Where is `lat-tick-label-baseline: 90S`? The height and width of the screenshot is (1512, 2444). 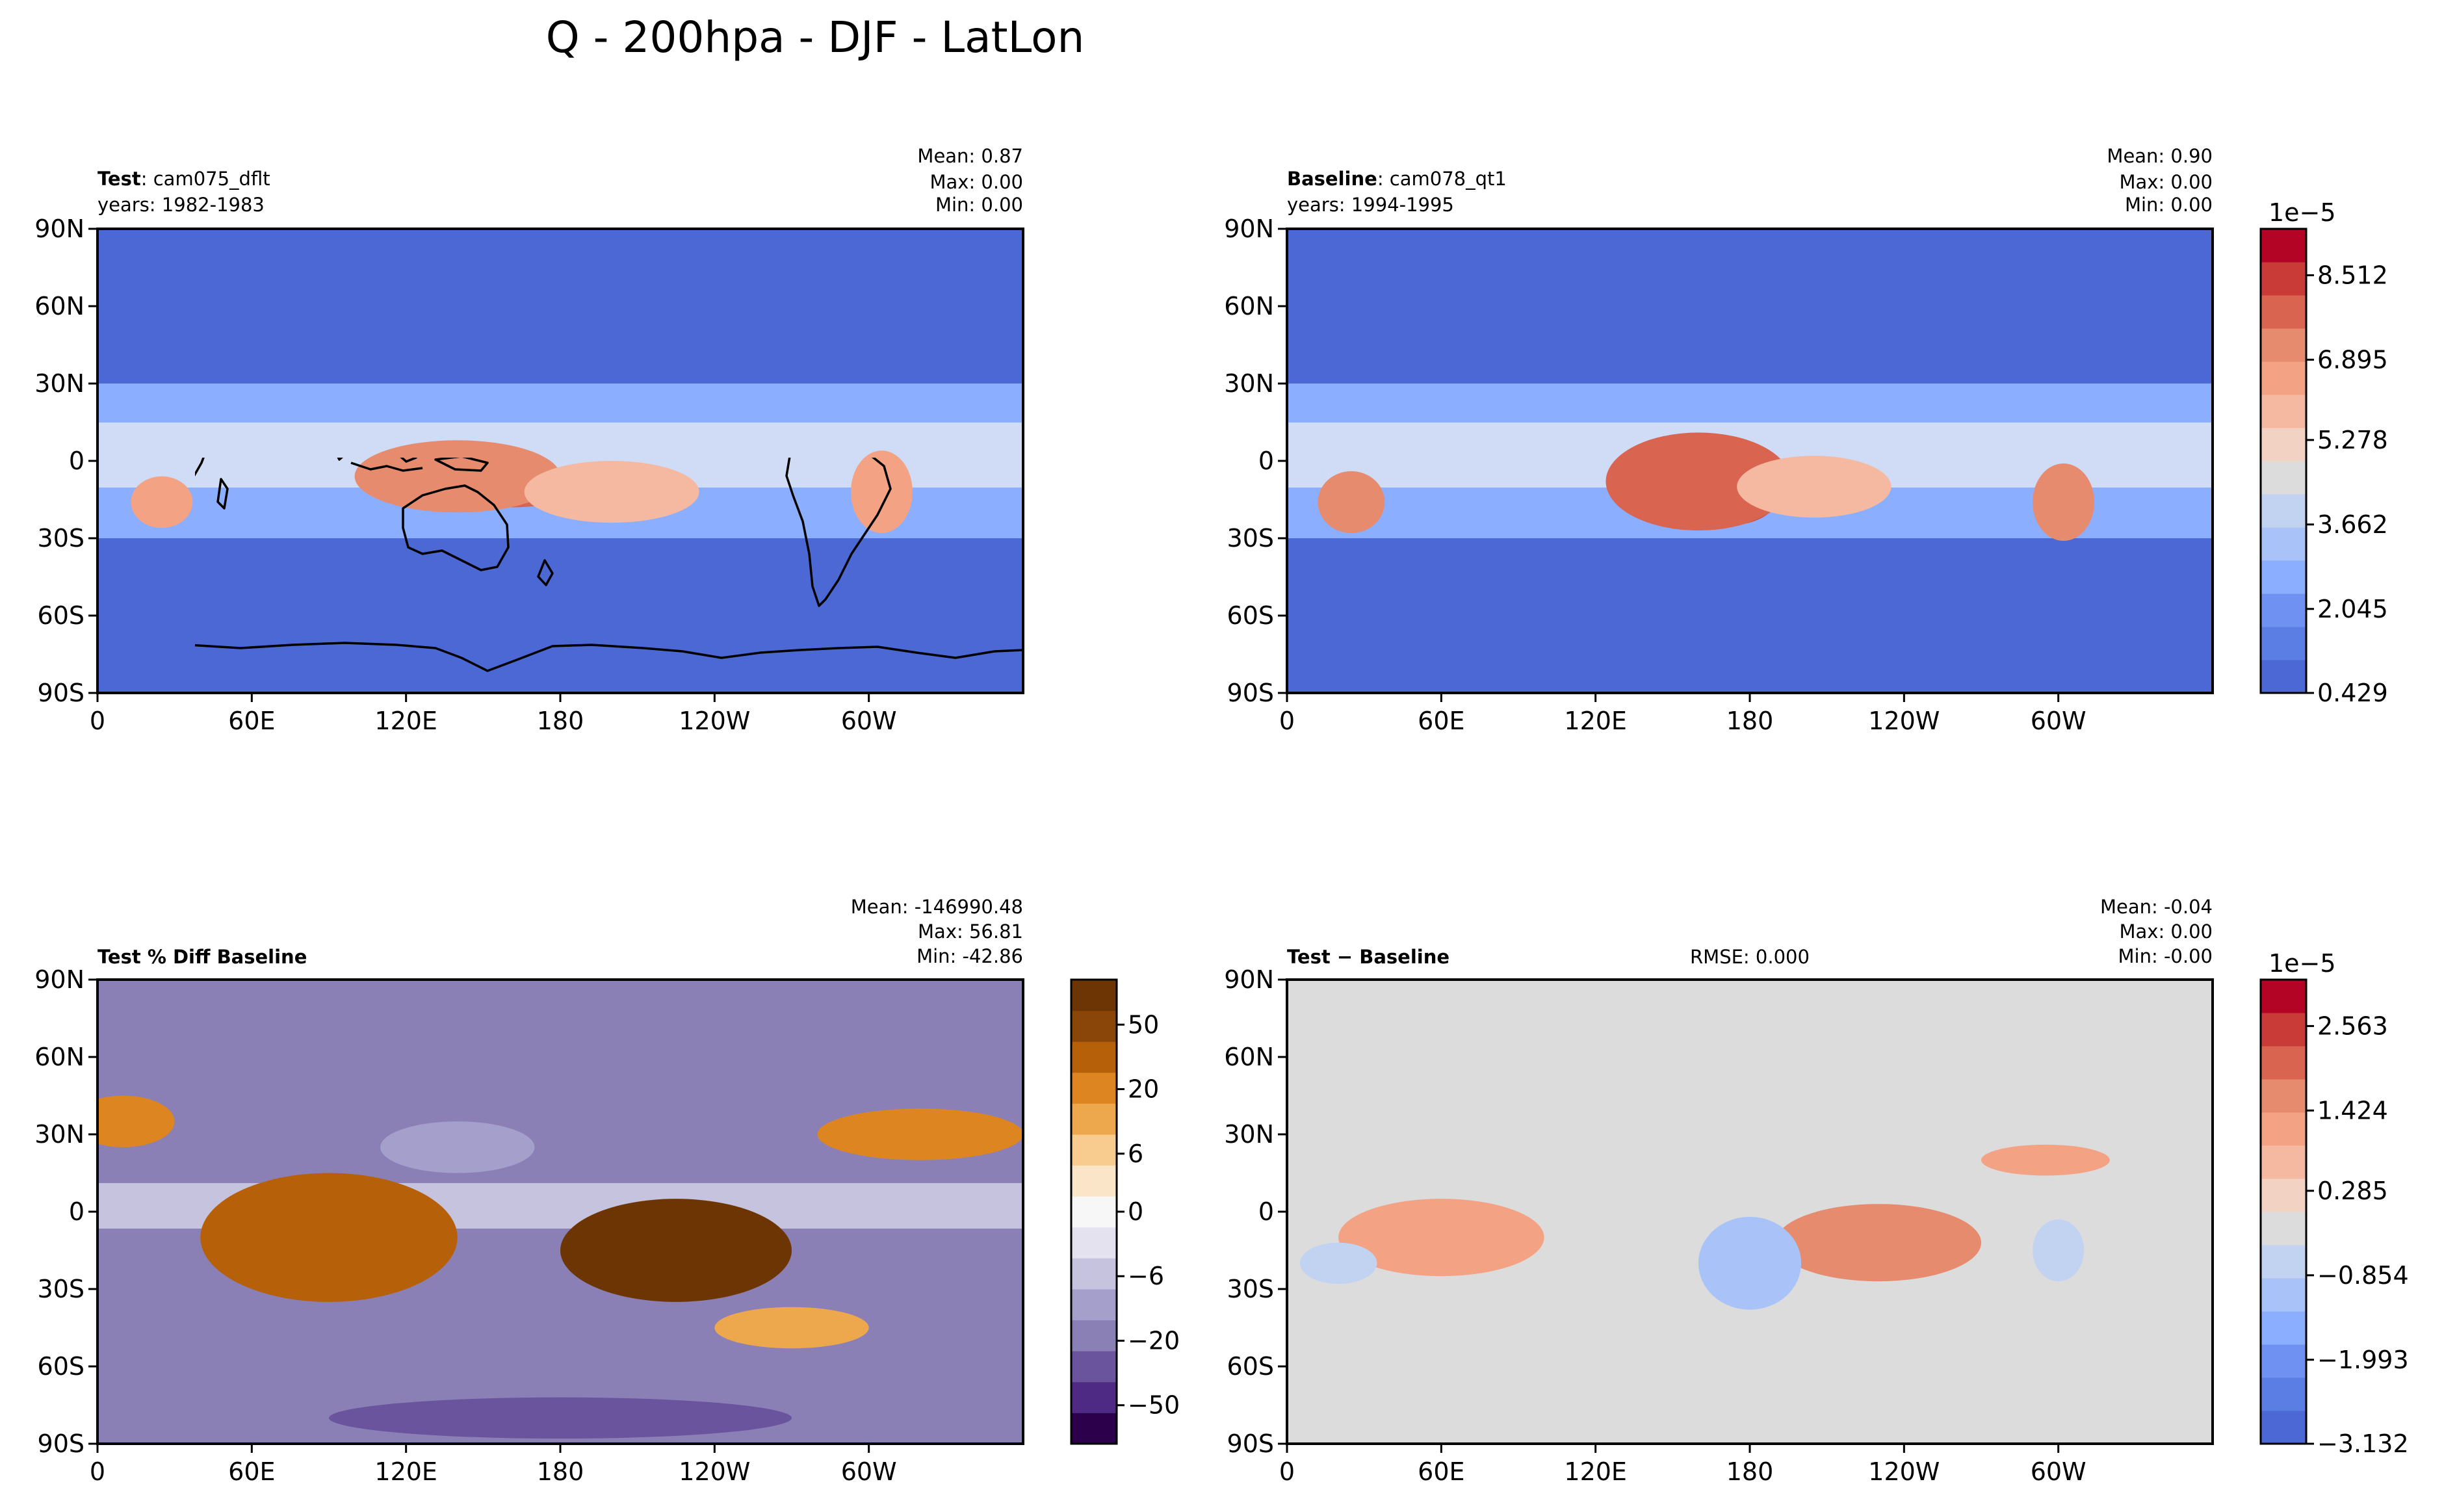
lat-tick-label-baseline: 90S is located at coordinates (1251, 693).